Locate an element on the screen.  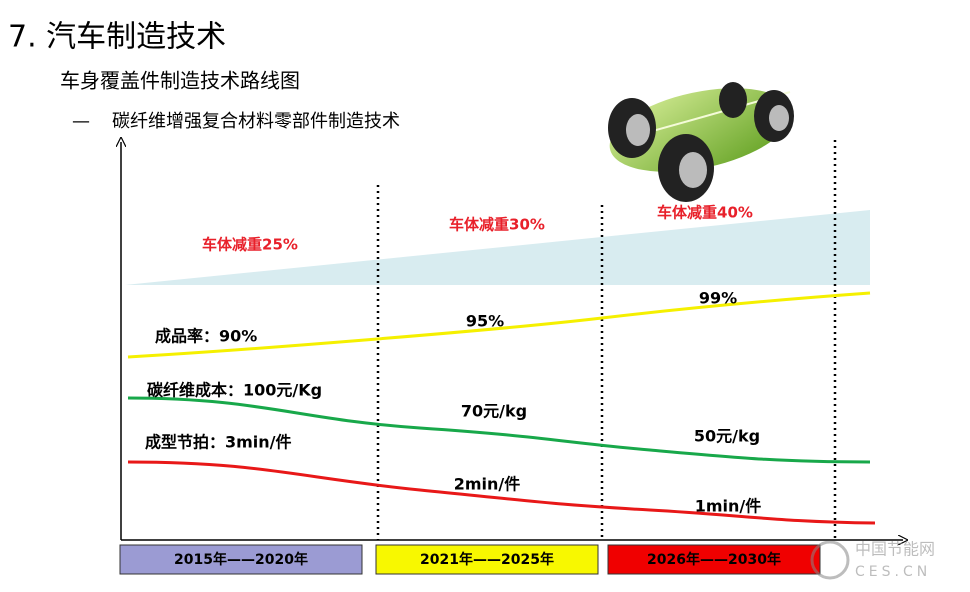
period-label: 2015年——2020年 is located at coordinates (241, 559).